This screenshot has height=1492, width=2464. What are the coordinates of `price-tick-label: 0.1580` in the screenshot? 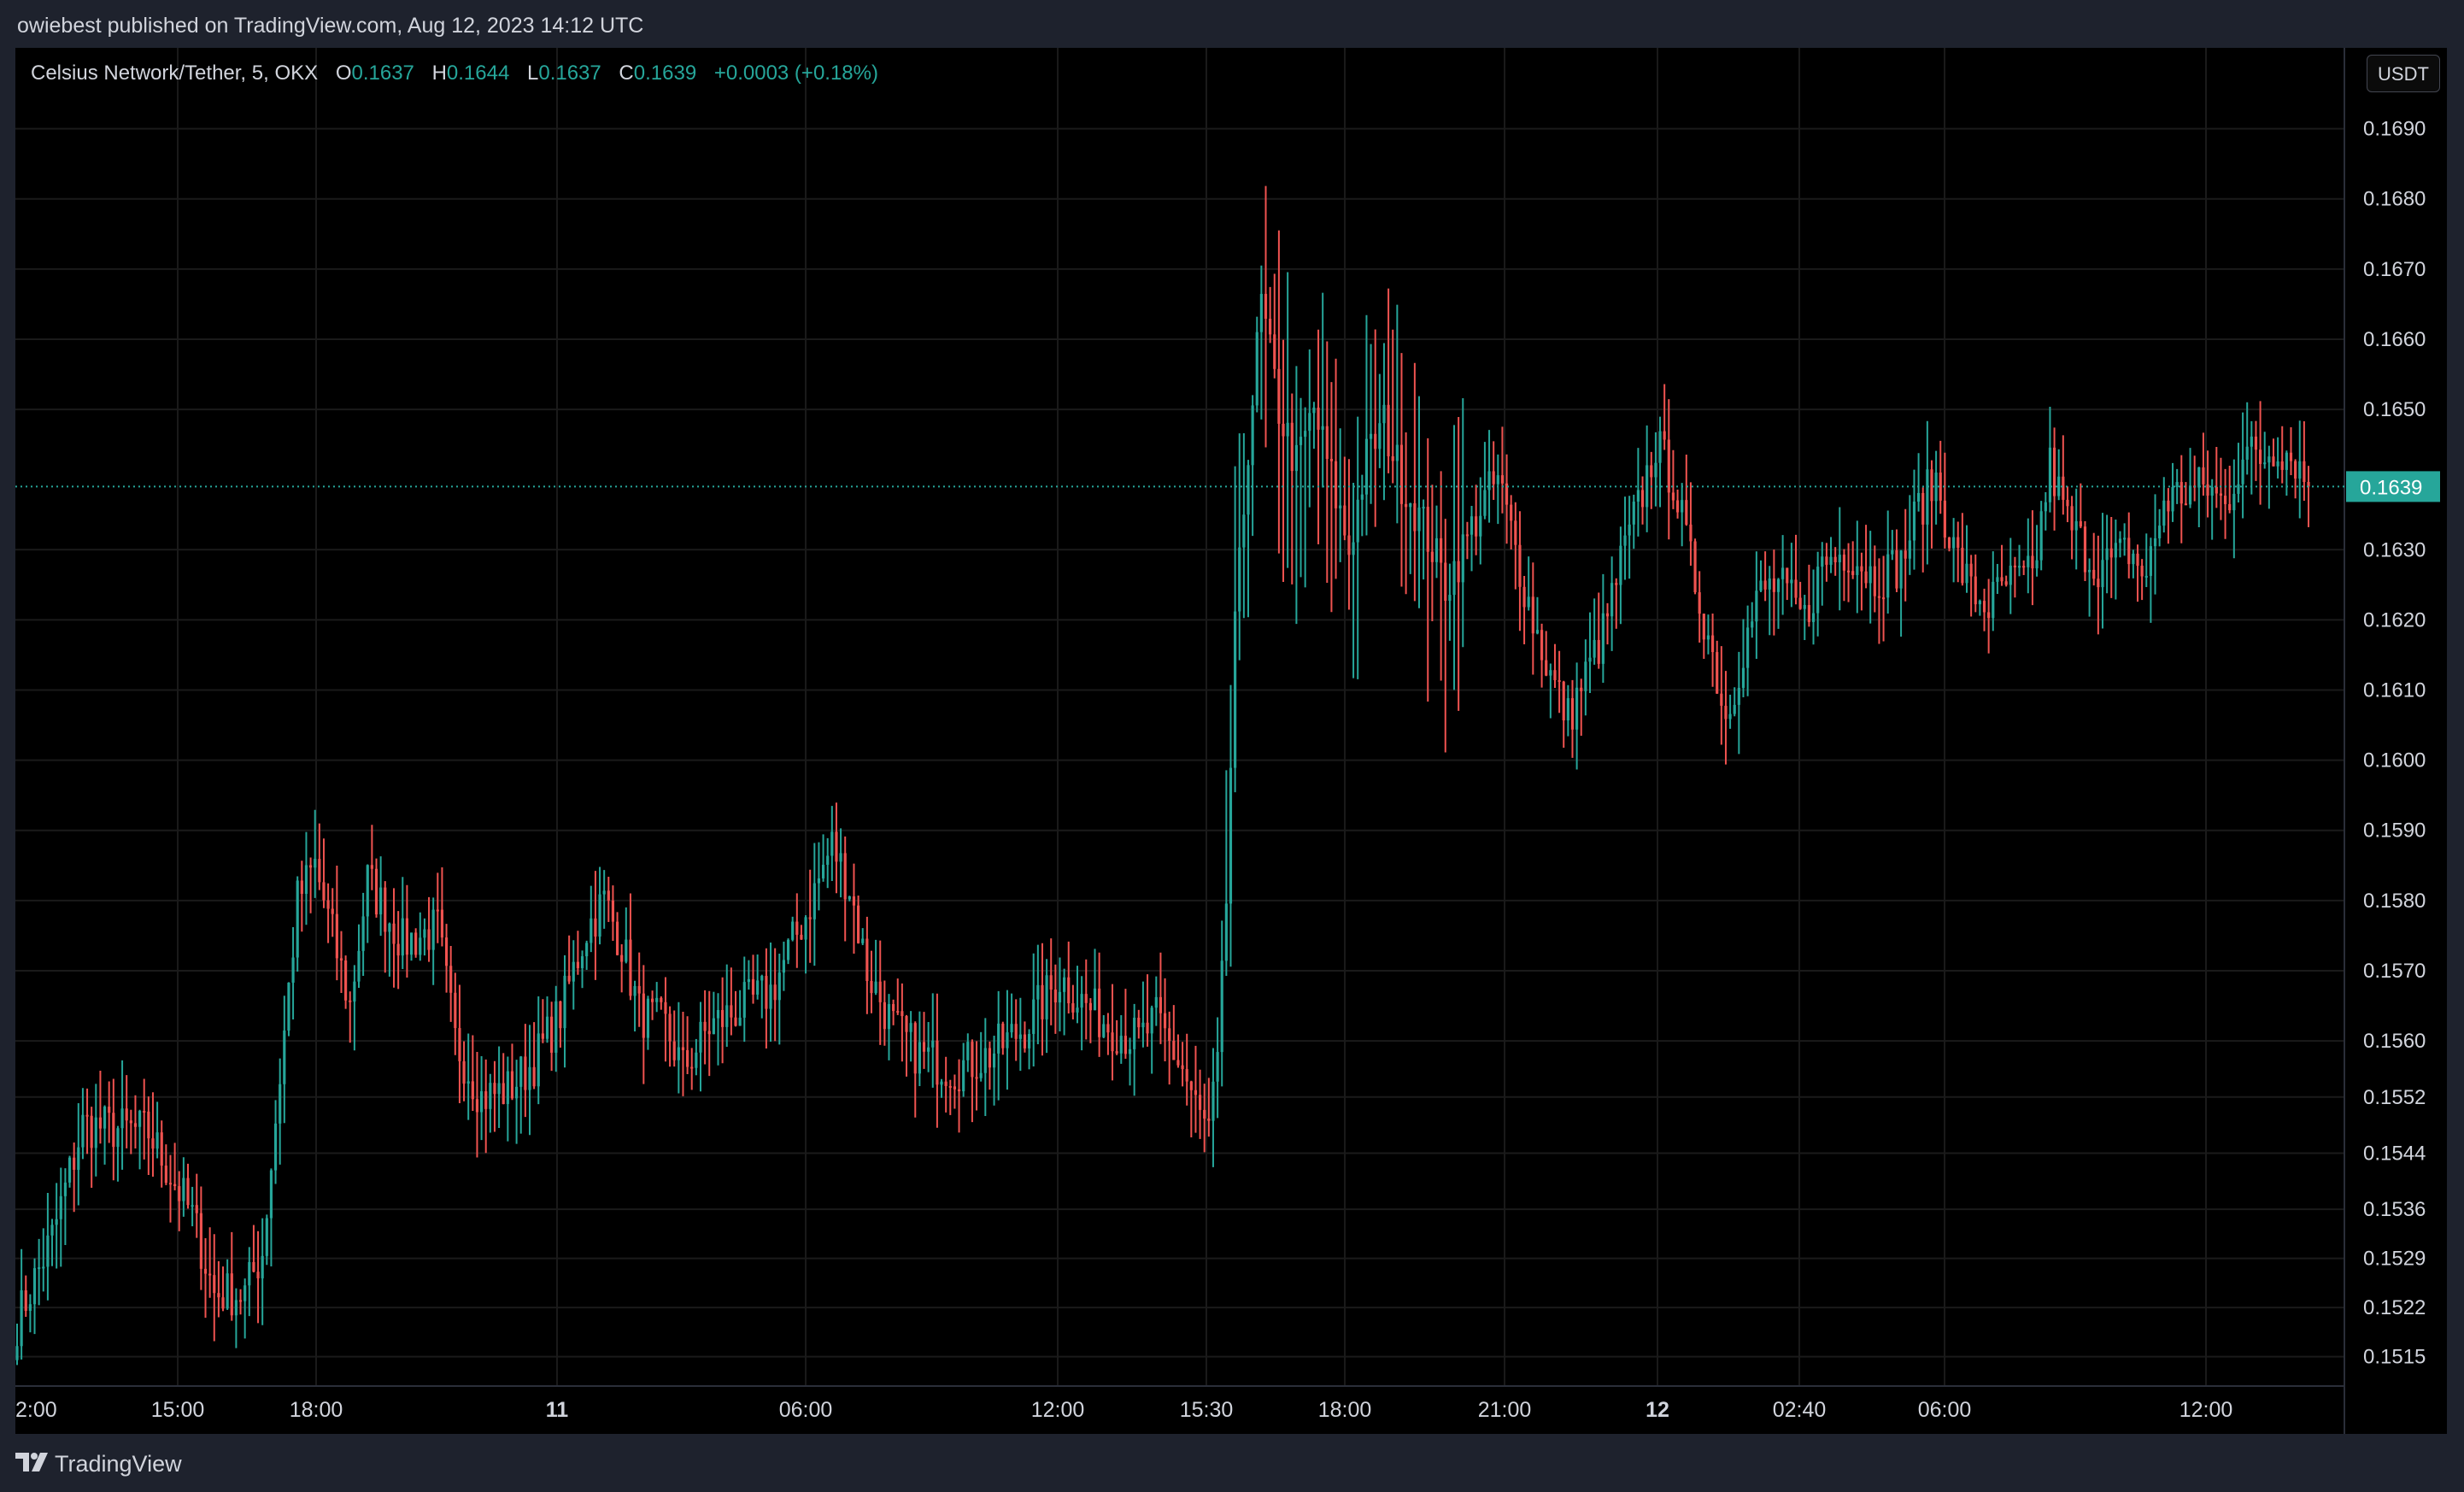 It's located at (2394, 901).